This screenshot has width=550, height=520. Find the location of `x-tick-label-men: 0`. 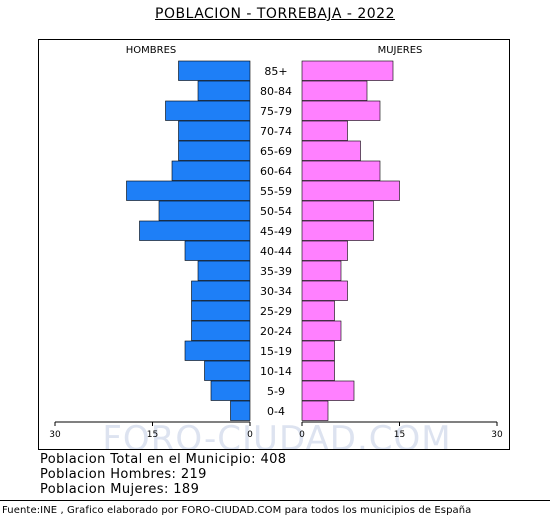

x-tick-label-men: 0 is located at coordinates (250, 435).